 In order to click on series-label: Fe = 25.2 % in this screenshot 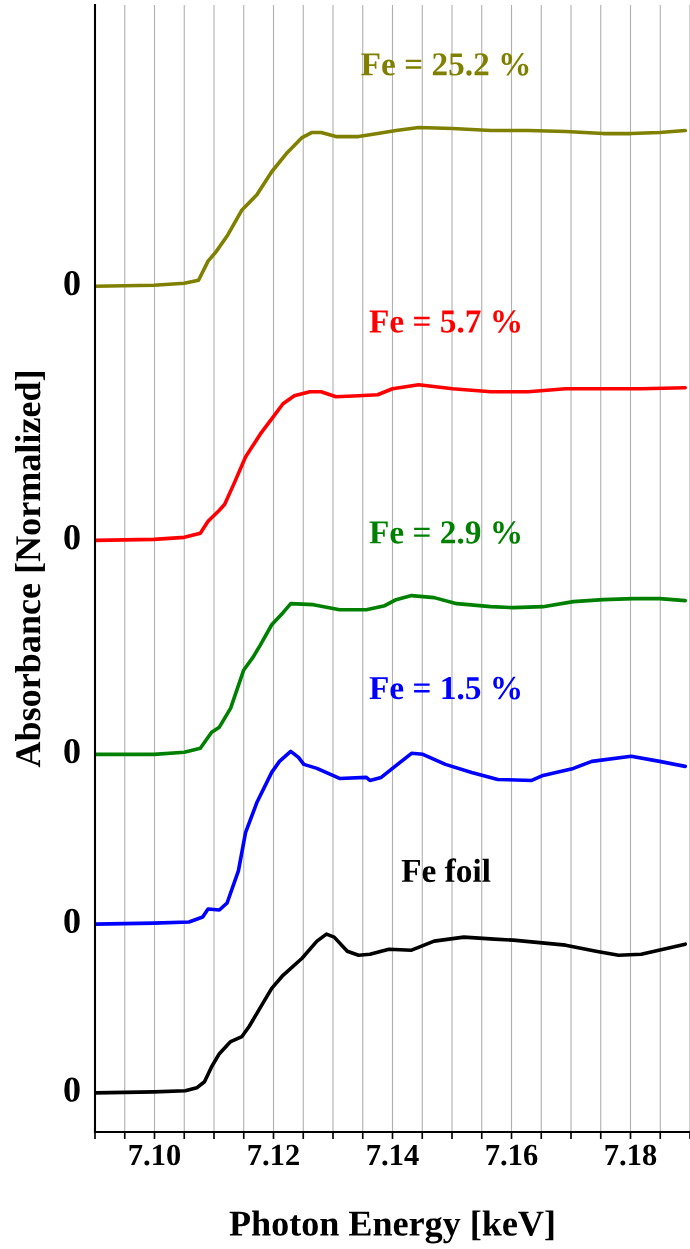, I will do `click(445, 64)`.